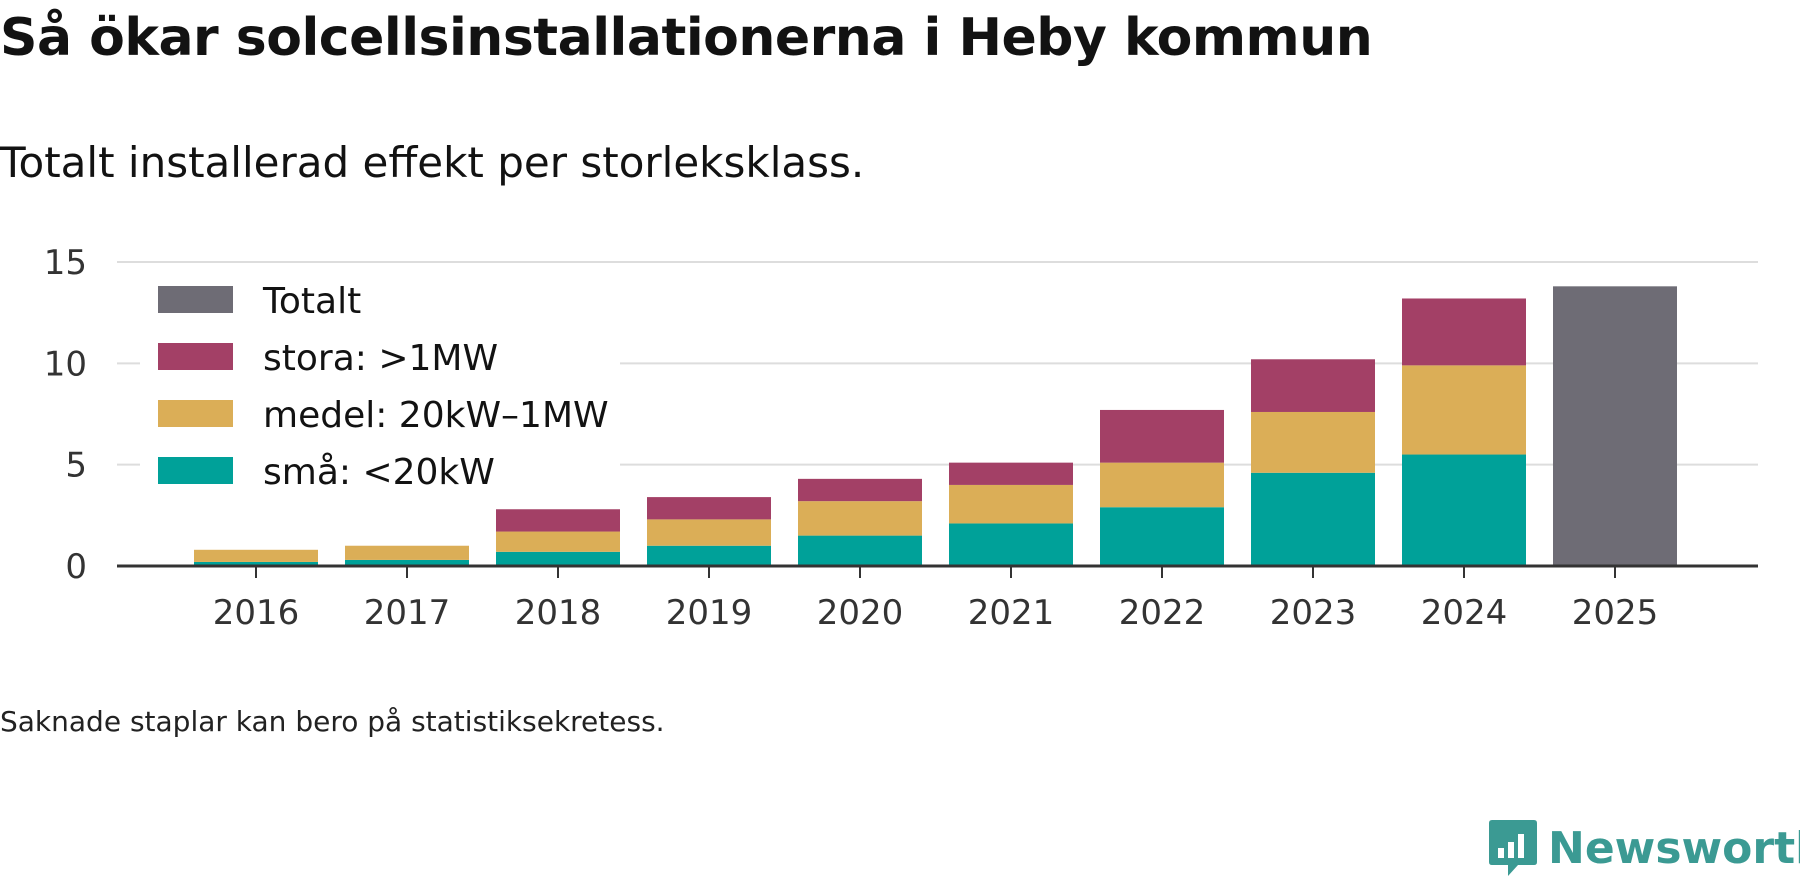  Describe the element at coordinates (935, 572) in the screenshot. I see `x-ticks` at that location.